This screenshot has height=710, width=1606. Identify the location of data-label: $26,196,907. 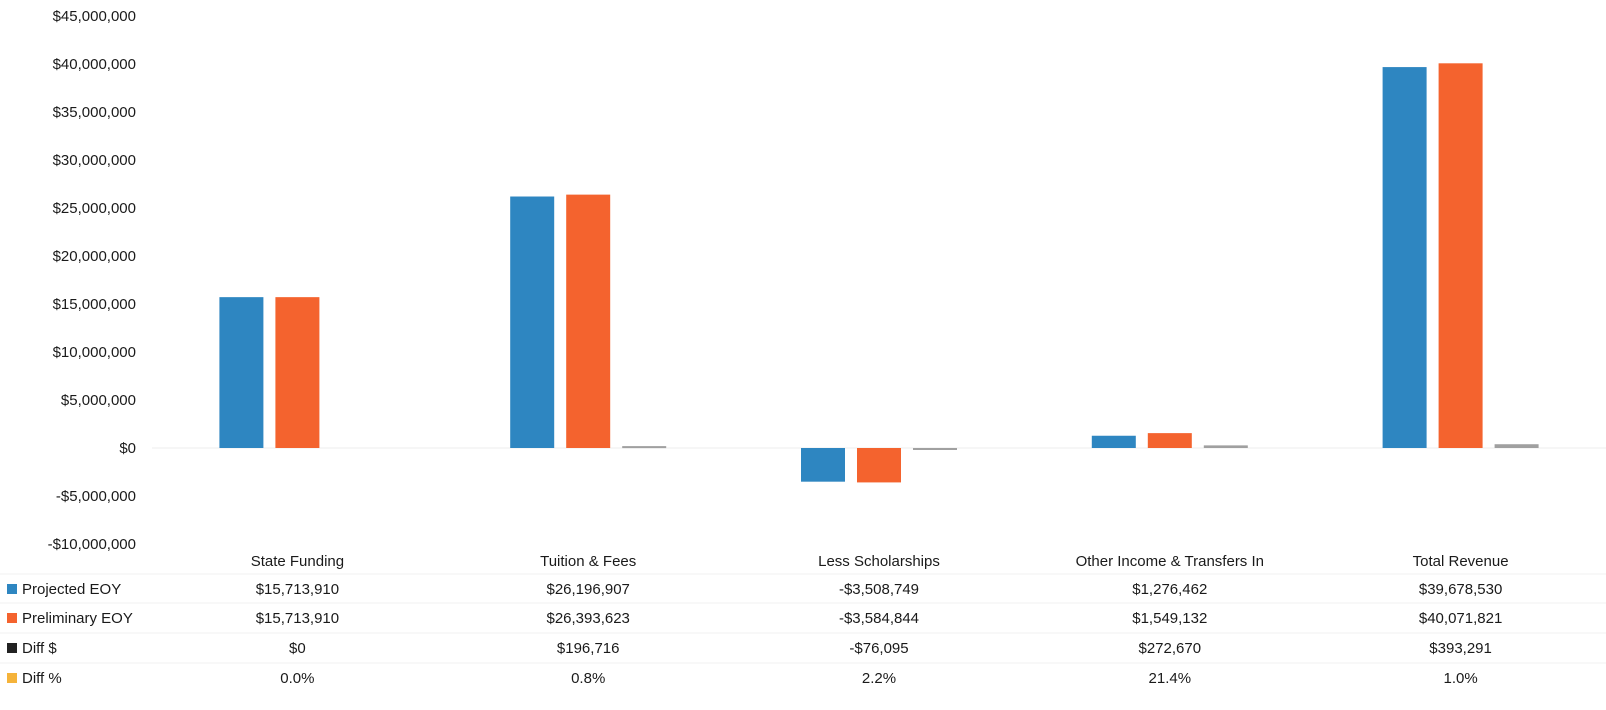
(587, 589).